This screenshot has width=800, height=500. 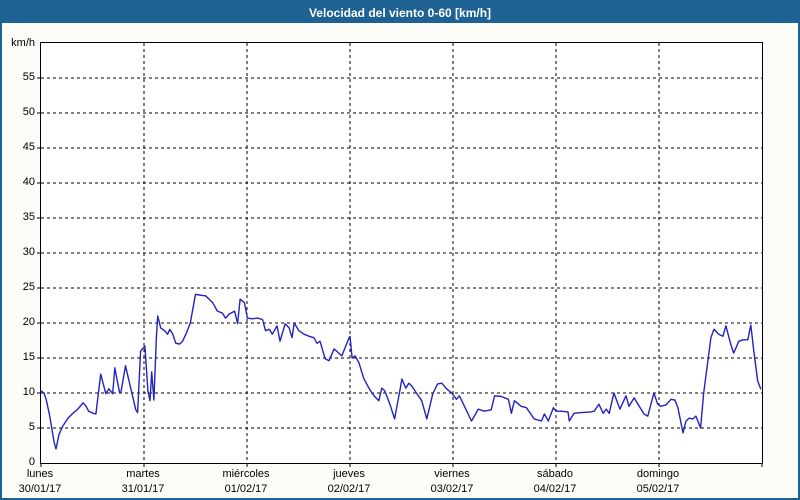 What do you see at coordinates (31, 462) in the screenshot?
I see `y-tick-label-0: 0` at bounding box center [31, 462].